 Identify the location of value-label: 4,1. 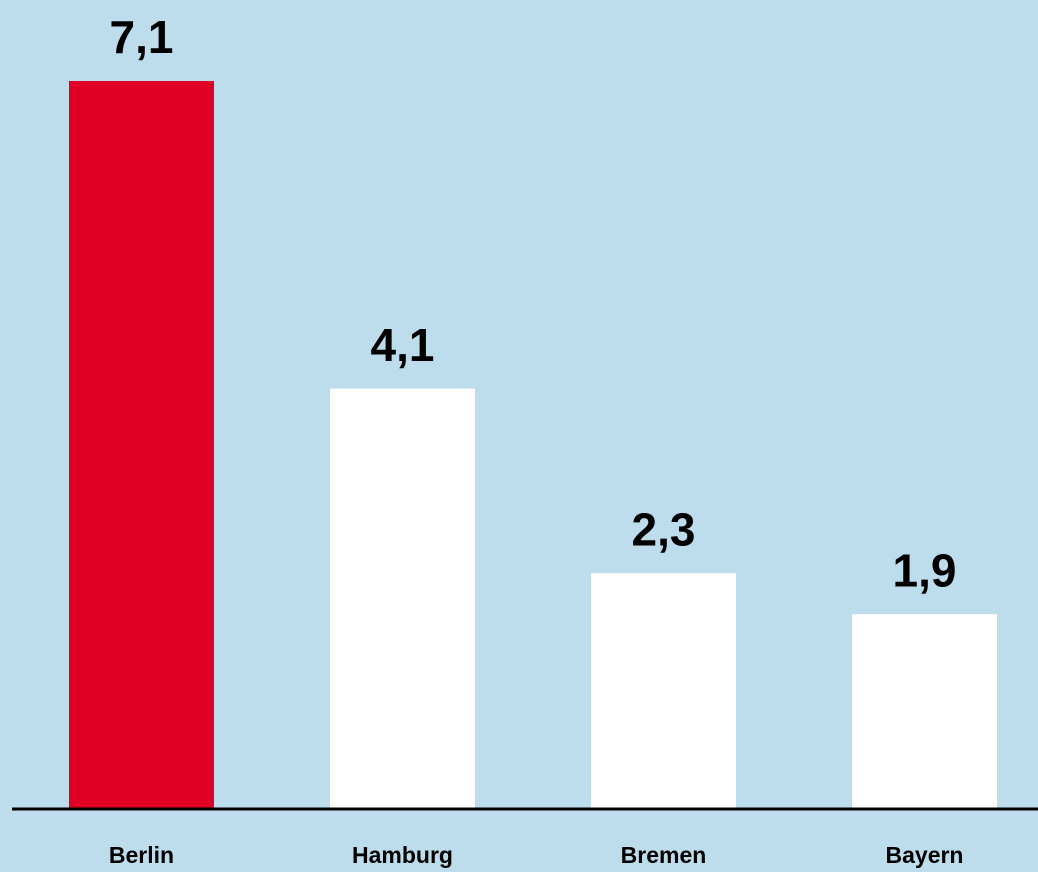
(403, 345).